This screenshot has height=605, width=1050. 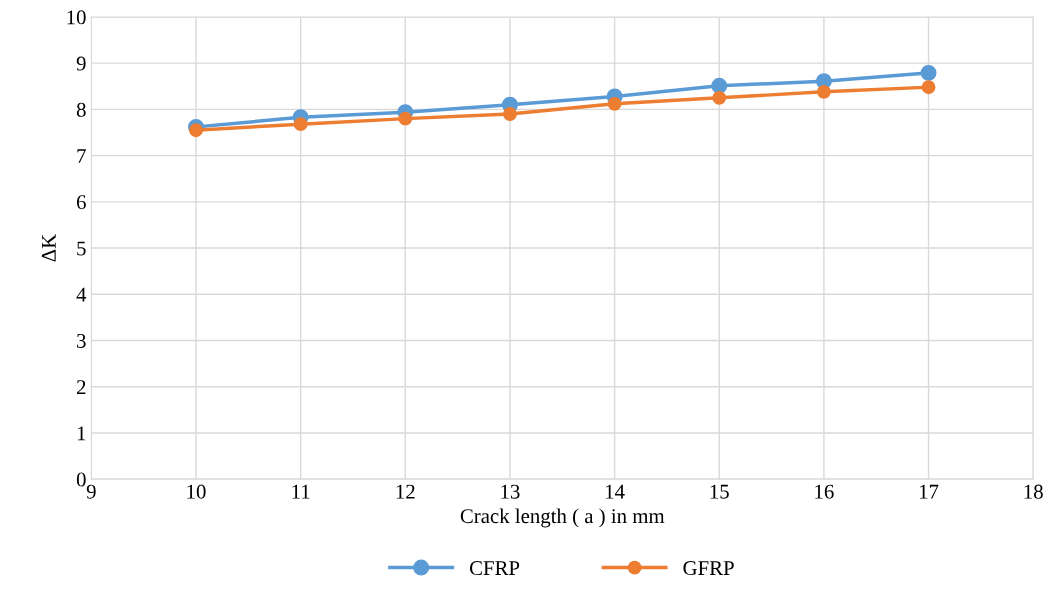 What do you see at coordinates (615, 491) in the screenshot?
I see `x-tick-label: 14` at bounding box center [615, 491].